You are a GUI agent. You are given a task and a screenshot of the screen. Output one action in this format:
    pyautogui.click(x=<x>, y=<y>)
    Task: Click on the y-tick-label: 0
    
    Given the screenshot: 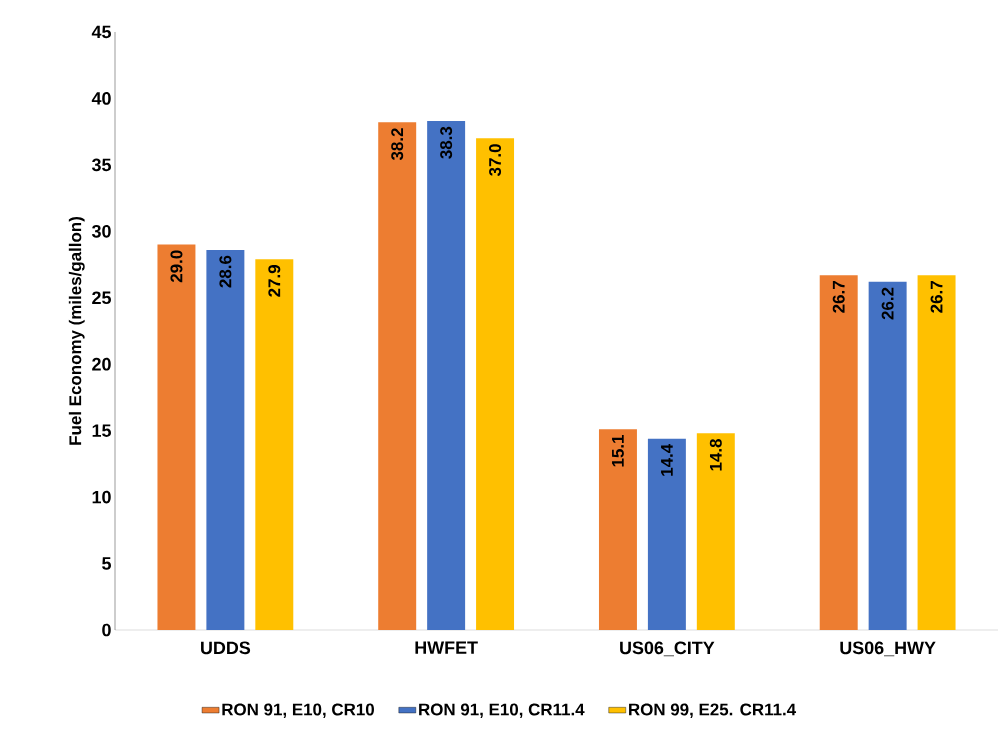 What is the action you would take?
    pyautogui.click(x=106, y=630)
    